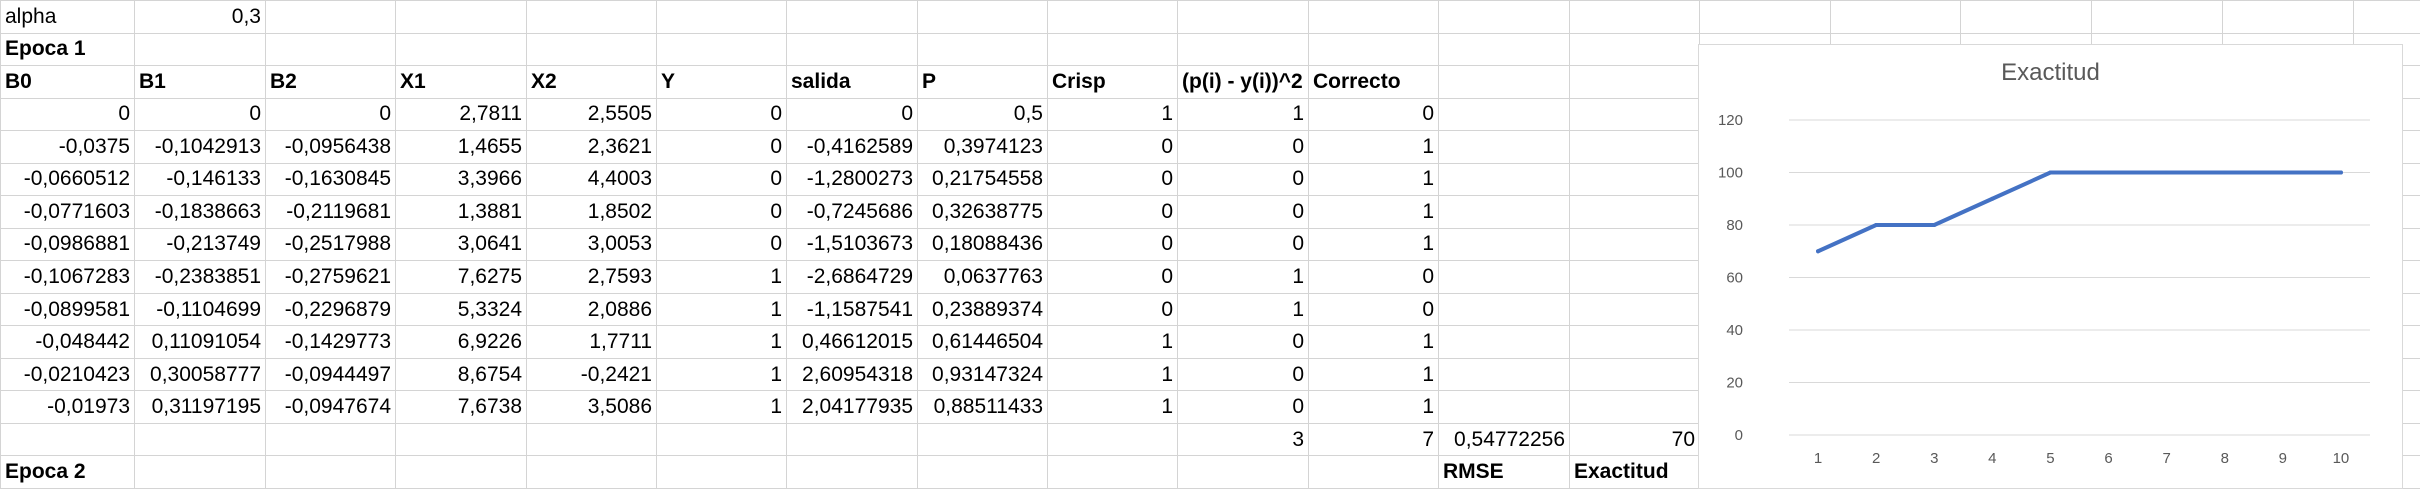  What do you see at coordinates (200, 114) in the screenshot?
I see `cell-r4-c2: 0` at bounding box center [200, 114].